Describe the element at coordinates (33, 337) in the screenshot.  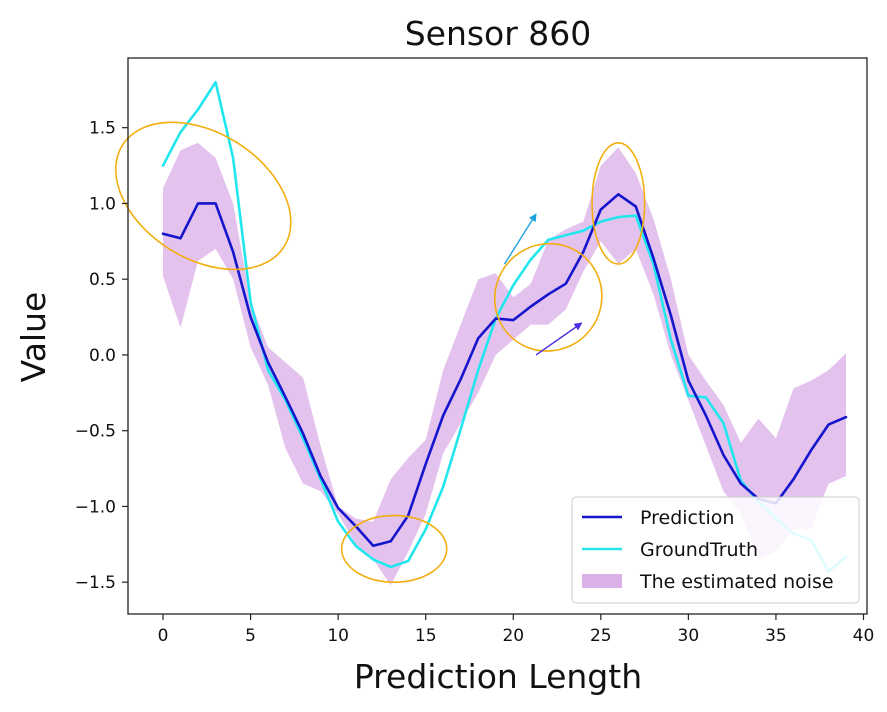
I see `y-axis-label: Value` at that location.